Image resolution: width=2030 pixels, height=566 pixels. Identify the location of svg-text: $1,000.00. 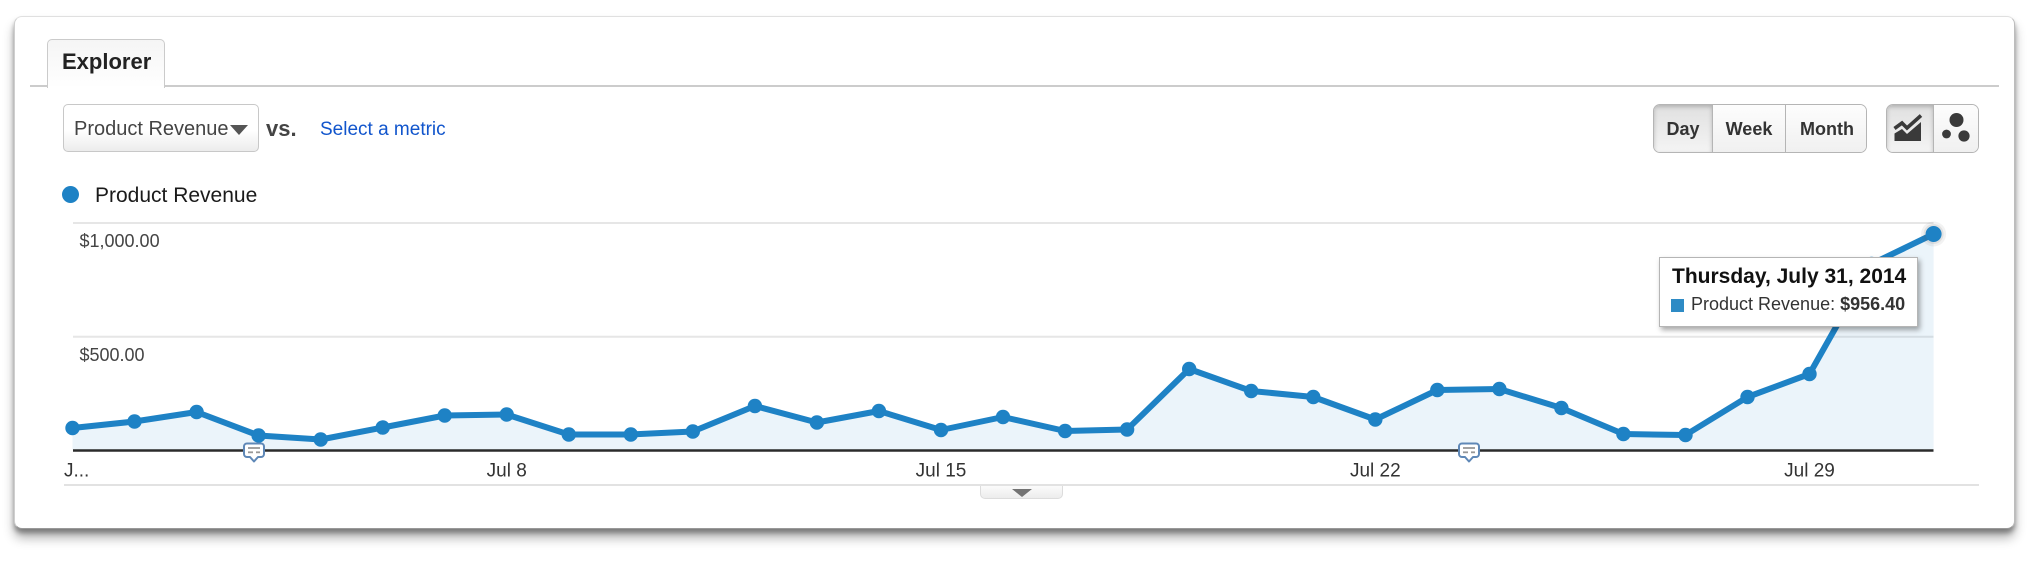
(120, 241).